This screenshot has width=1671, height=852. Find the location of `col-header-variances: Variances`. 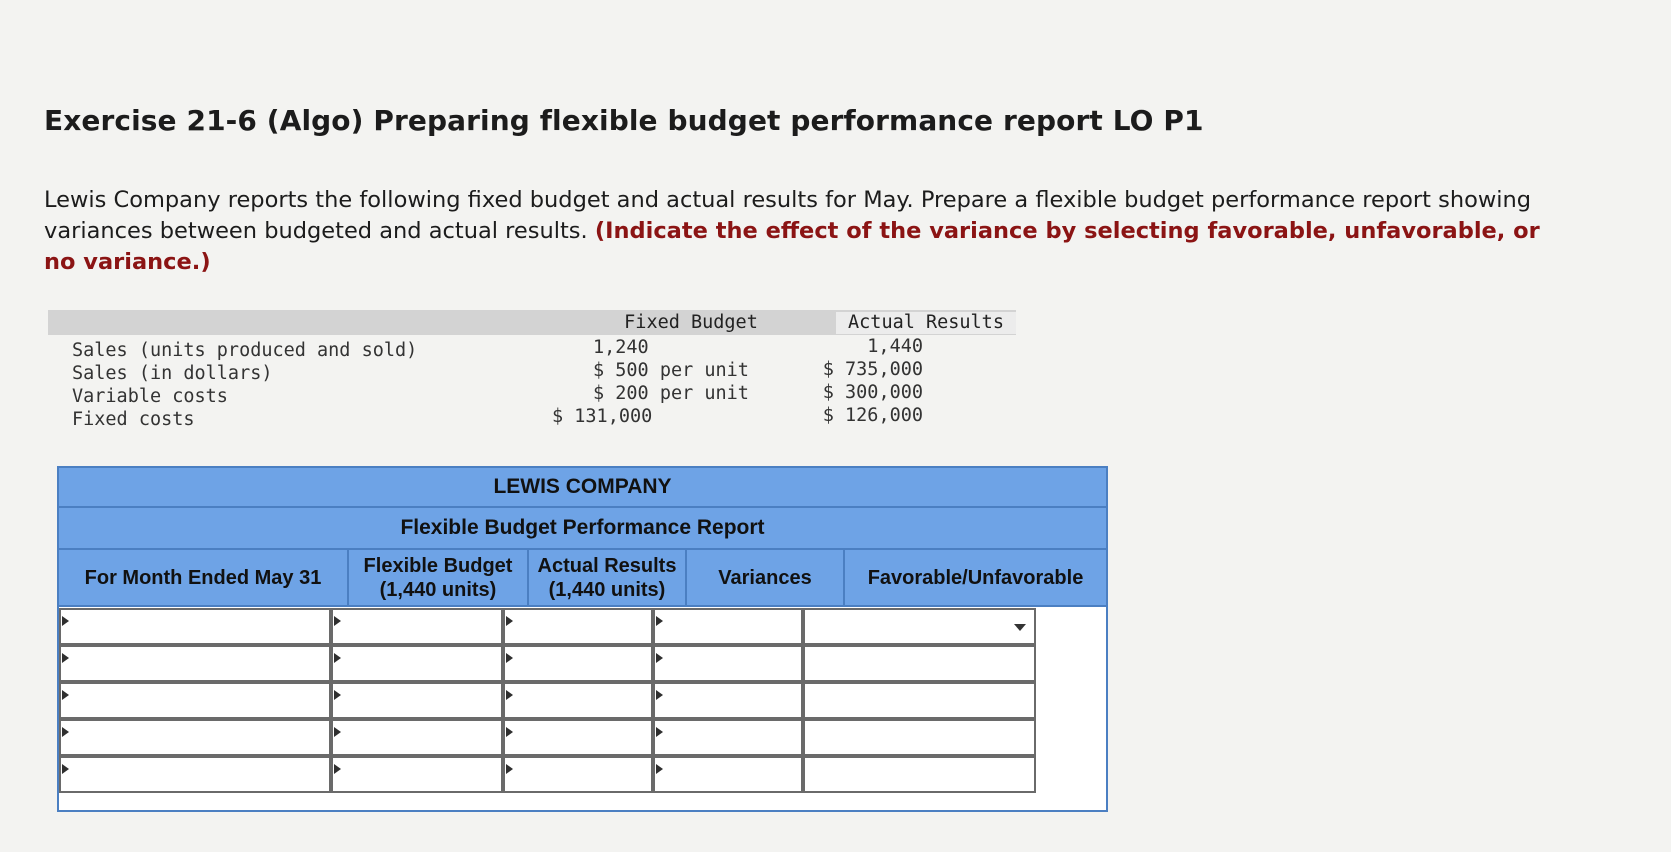

col-header-variances: Variances is located at coordinates (766, 578).